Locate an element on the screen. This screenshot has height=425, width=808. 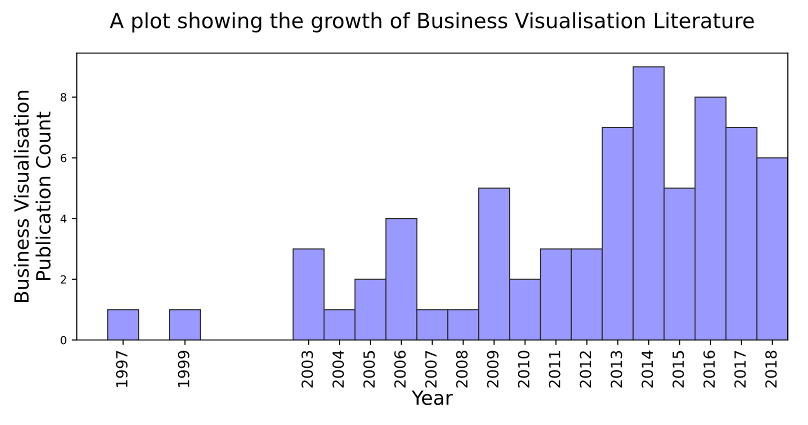
x-tick-label: 2008 is located at coordinates (462, 369).